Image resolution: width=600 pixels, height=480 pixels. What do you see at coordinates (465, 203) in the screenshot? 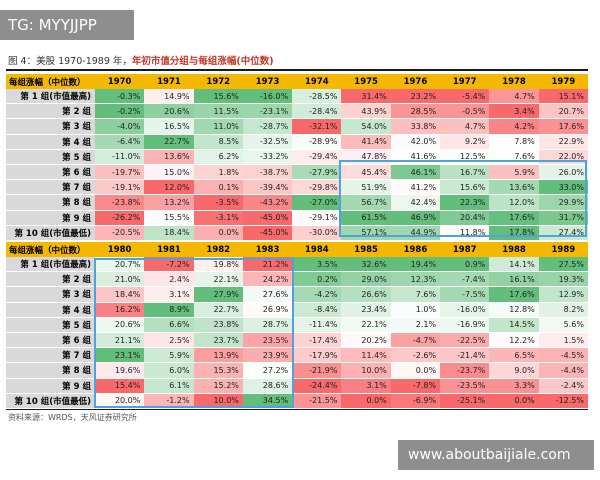
I see `return-cell: 22.3%` at bounding box center [465, 203].